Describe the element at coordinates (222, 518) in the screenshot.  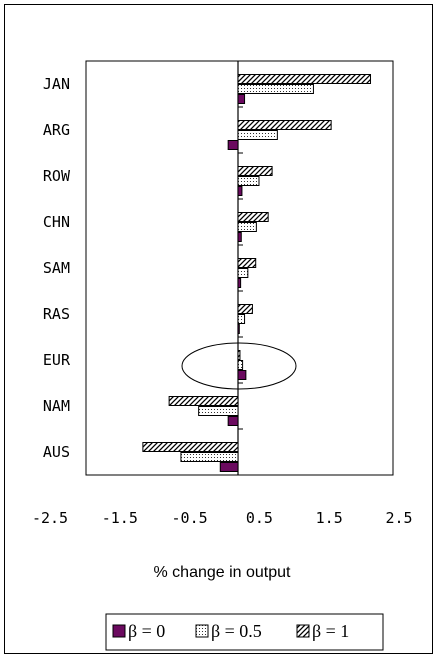
I see `x-tick-labels: -2.5 -1.5 -0.5 0.5 1.5 2.5` at that location.